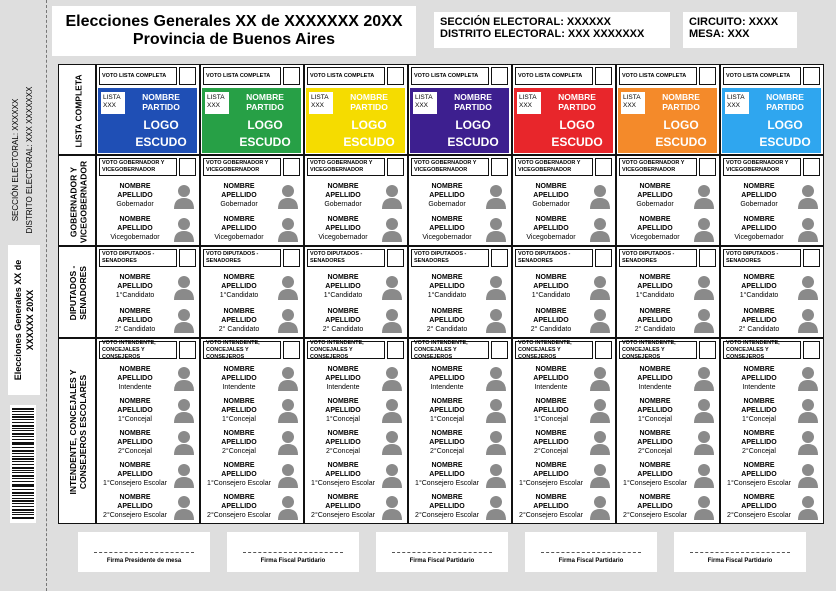 This screenshot has height=591, width=836. I want to click on stub-title: Elecciones Generales XX de XXXXXX 20XX, so click(24, 320).